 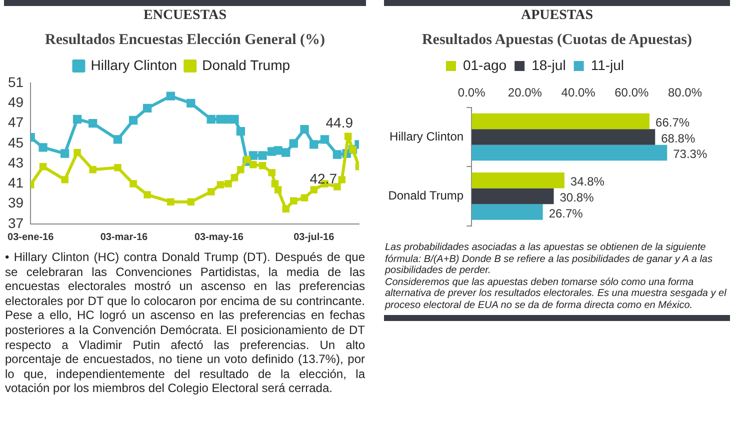 I want to click on legend-label: Donald Trump, so click(x=246, y=64).